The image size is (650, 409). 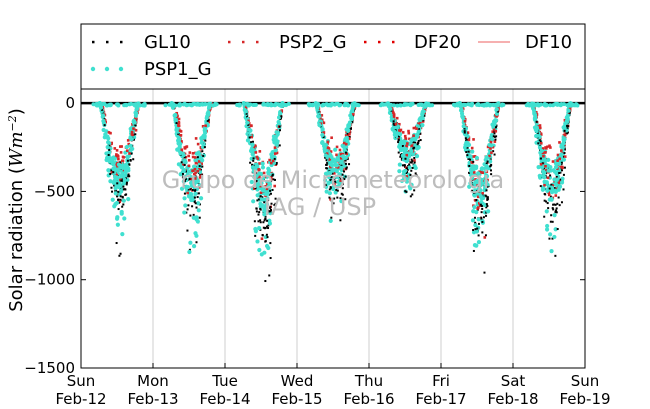 I want to click on x-tick-label: Feb-16, so click(x=368, y=399).